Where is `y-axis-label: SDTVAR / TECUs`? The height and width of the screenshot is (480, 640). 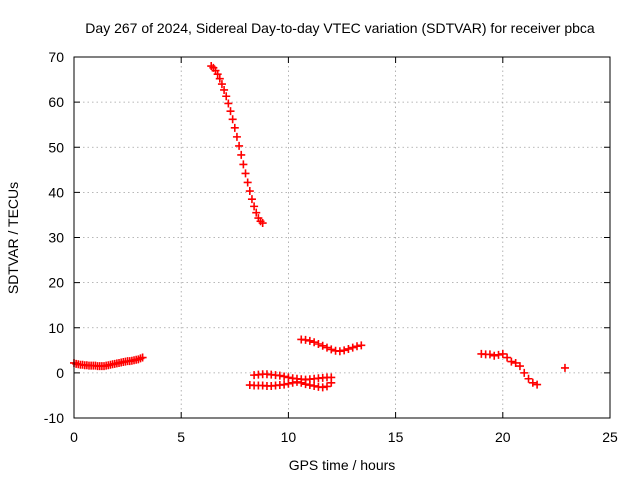
y-axis-label: SDTVAR / TECUs is located at coordinates (13, 238).